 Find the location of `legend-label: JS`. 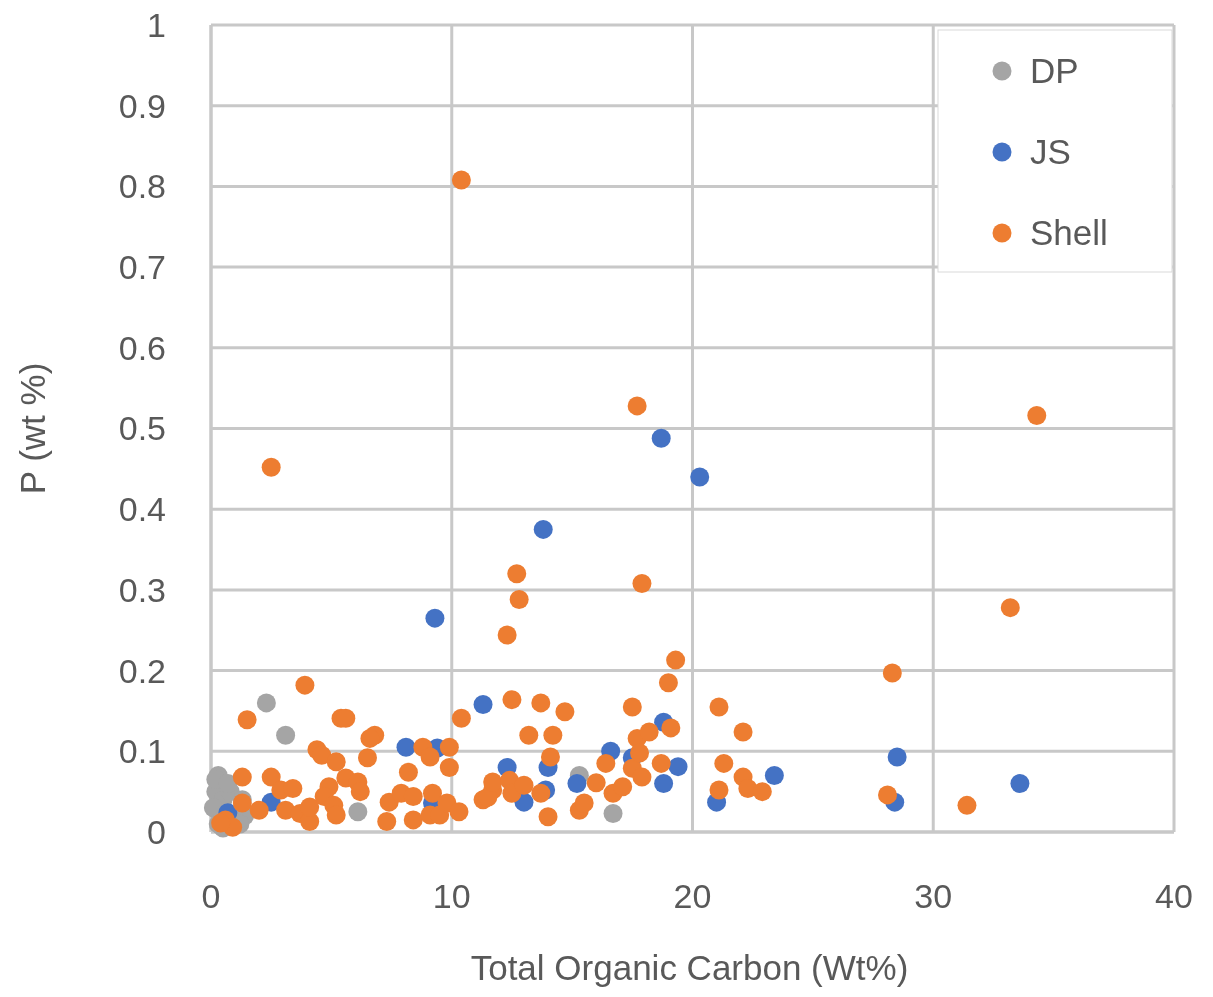

legend-label: JS is located at coordinates (1050, 151).